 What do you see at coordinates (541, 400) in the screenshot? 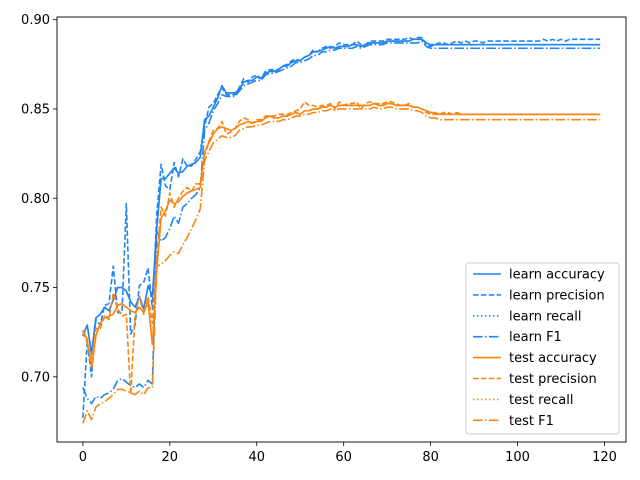
I see `legend-label: test recall` at bounding box center [541, 400].